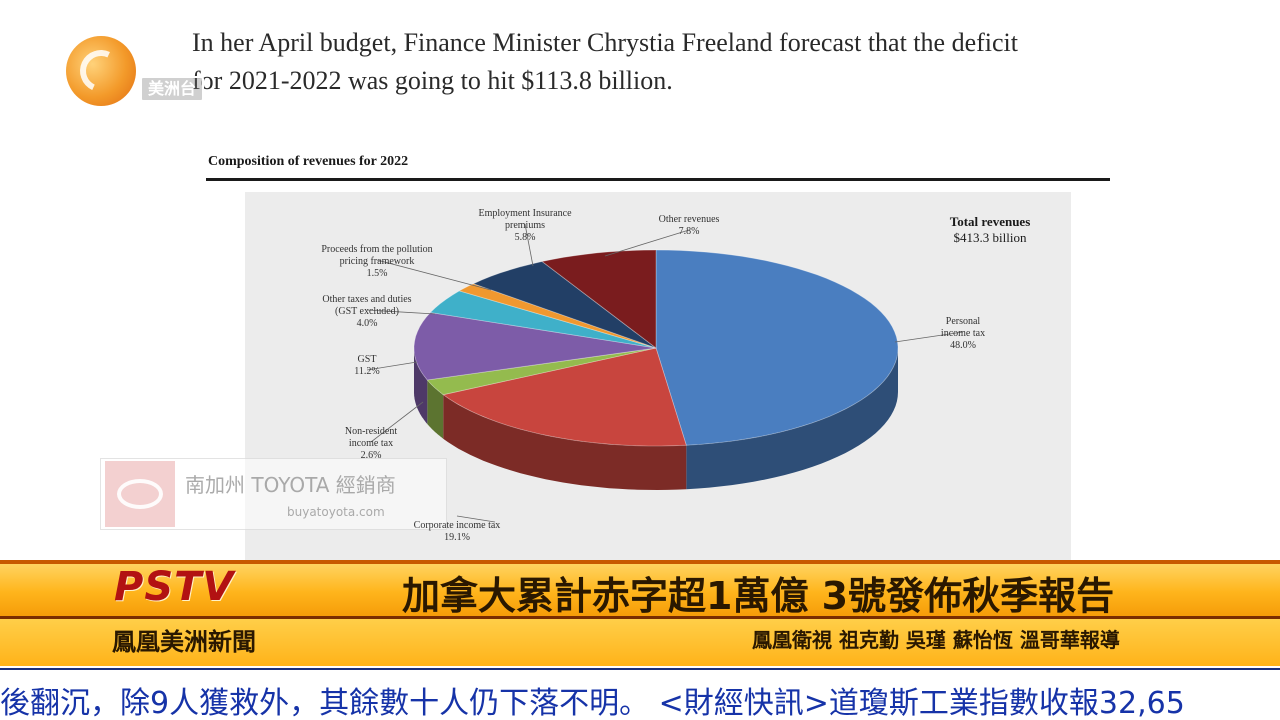 Image resolution: width=1280 pixels, height=720 pixels. What do you see at coordinates (377, 249) in the screenshot?
I see `slice-name-5: Proceeds from the pollution` at bounding box center [377, 249].